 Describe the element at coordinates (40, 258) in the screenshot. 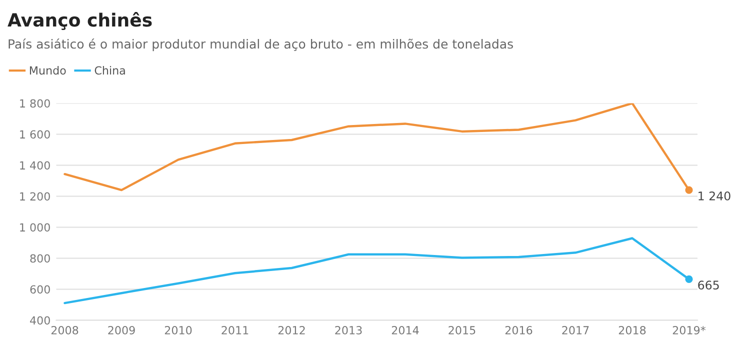

I see `y-tick-label: 800` at that location.